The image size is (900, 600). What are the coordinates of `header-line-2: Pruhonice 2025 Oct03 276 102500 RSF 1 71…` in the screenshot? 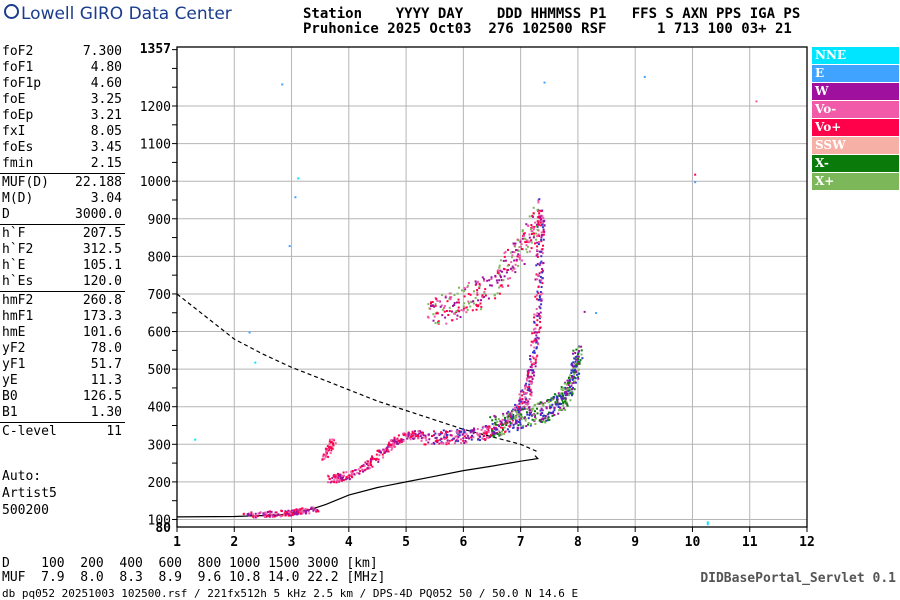 It's located at (547, 29).